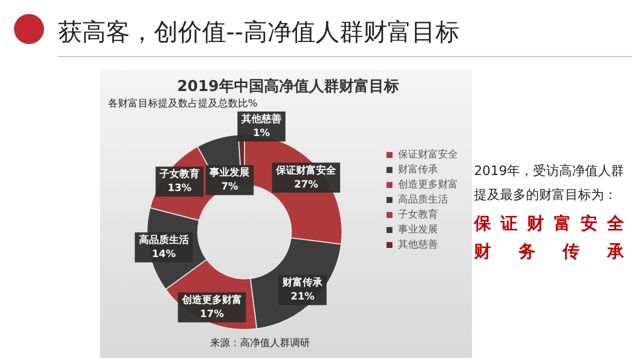 Image resolution: width=632 pixels, height=362 pixels. I want to click on text: 财务传承, so click(549, 252).